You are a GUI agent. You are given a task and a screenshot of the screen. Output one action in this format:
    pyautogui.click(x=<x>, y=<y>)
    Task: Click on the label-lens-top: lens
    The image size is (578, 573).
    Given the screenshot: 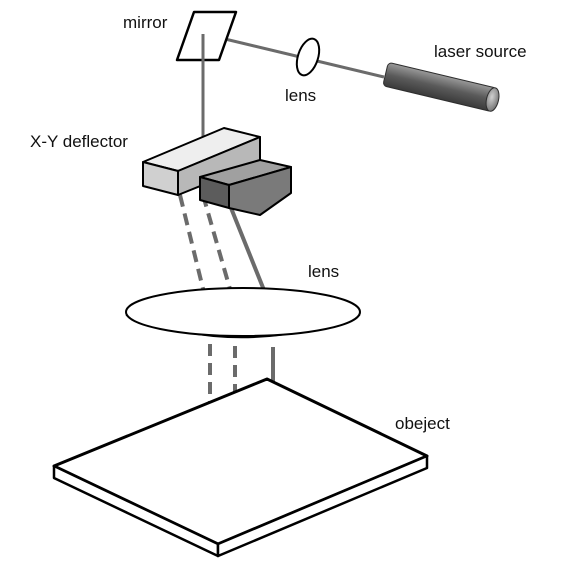 What is the action you would take?
    pyautogui.click(x=300, y=95)
    